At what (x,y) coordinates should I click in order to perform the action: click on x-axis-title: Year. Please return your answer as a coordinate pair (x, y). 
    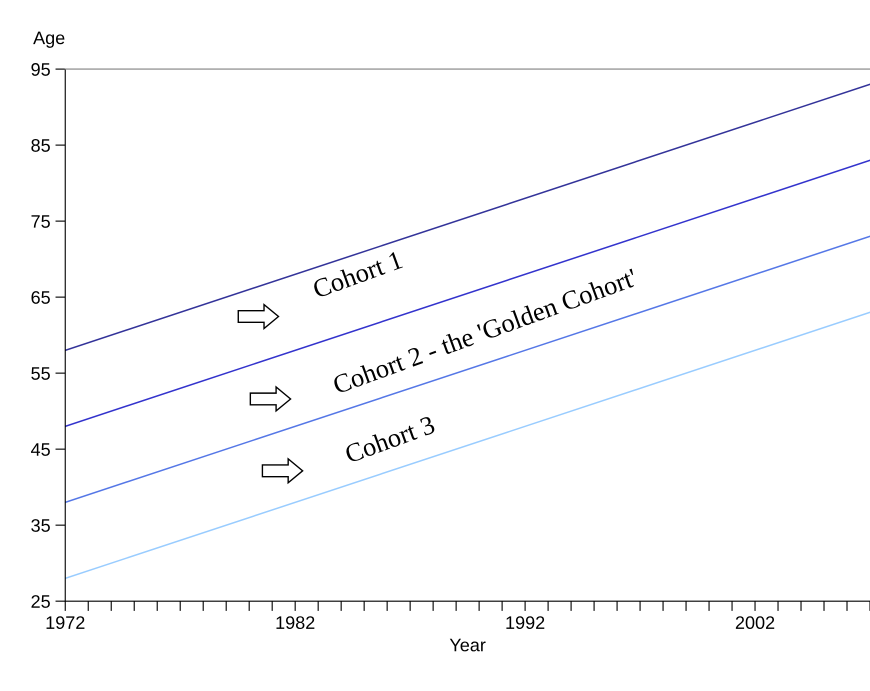
    Looking at the image, I should click on (468, 645).